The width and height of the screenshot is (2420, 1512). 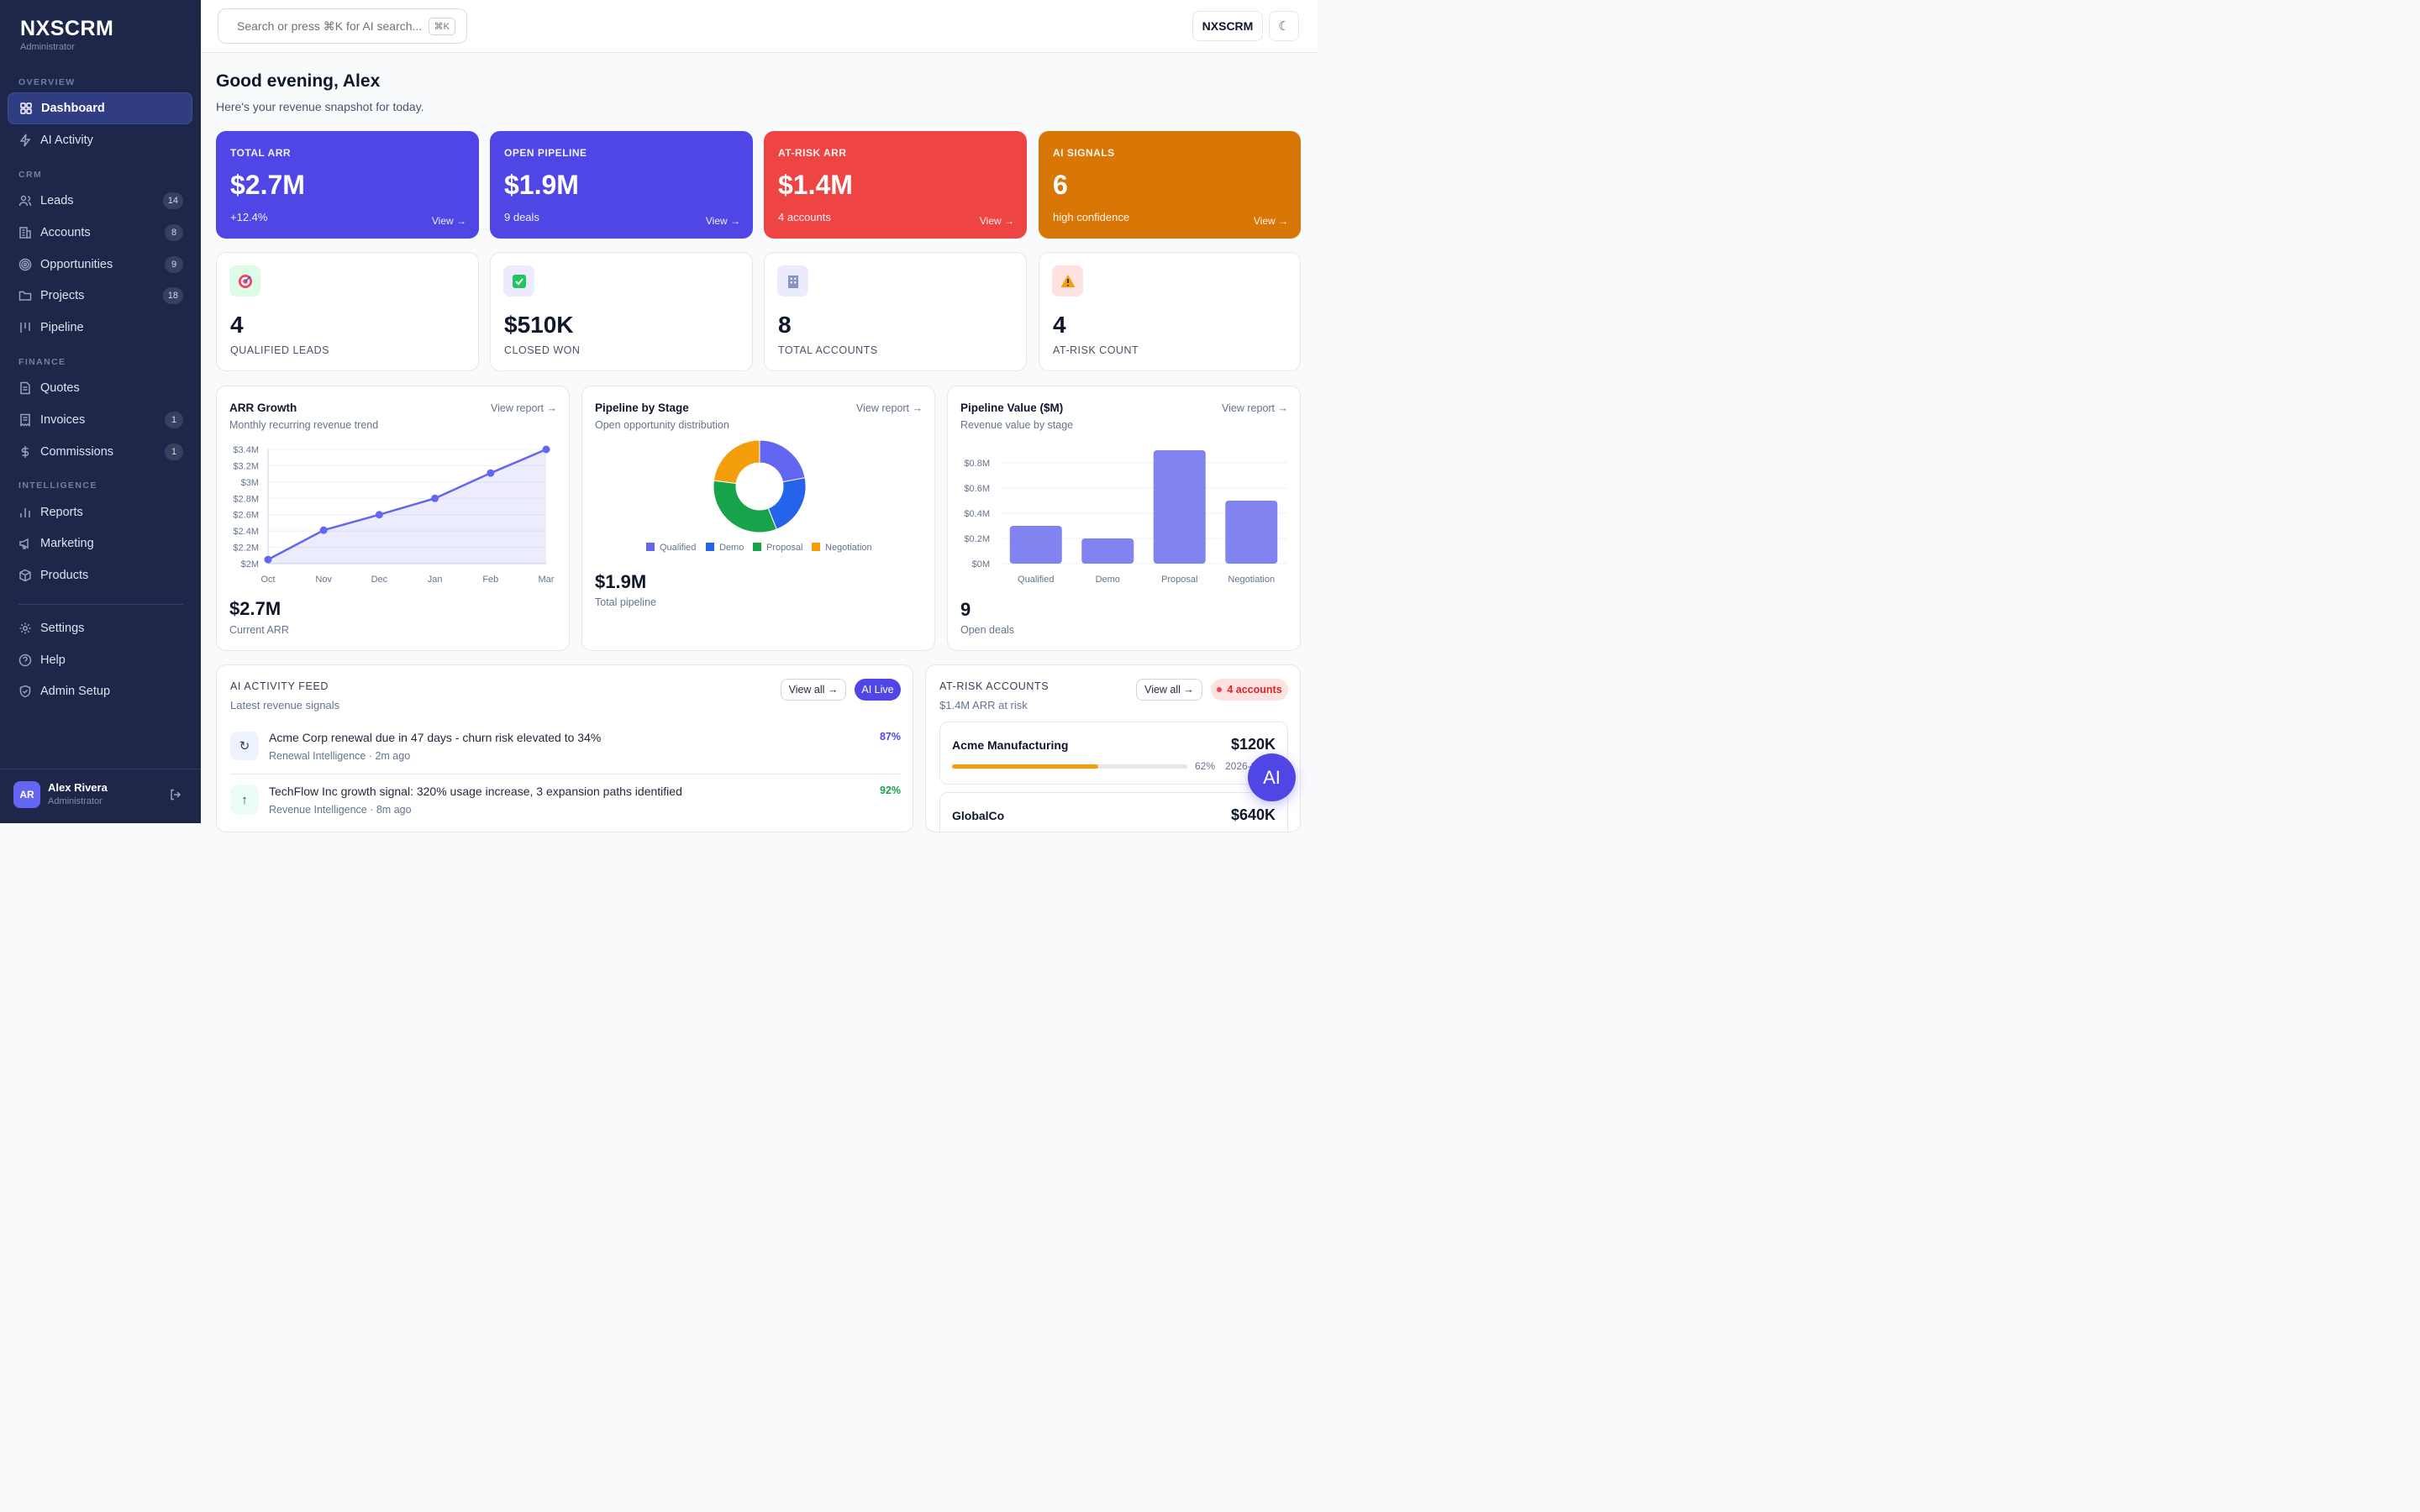 What do you see at coordinates (25, 628) in the screenshot?
I see `gear-icon` at bounding box center [25, 628].